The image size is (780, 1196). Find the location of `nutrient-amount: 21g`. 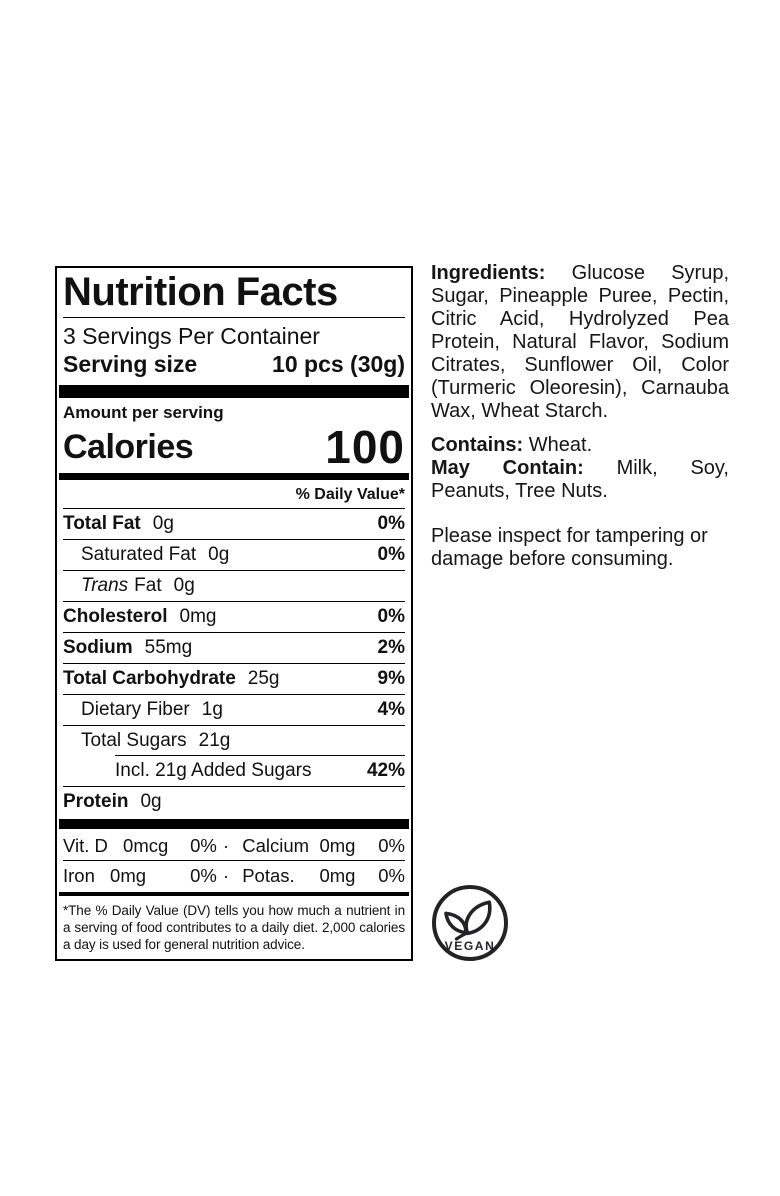

nutrient-amount: 21g is located at coordinates (214, 740).